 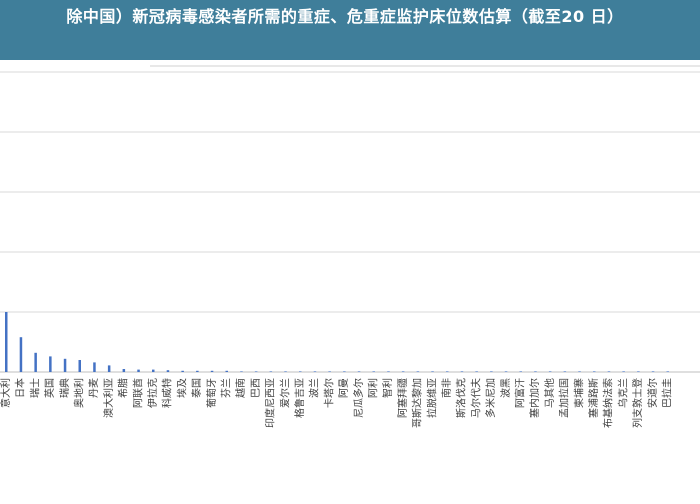 I want to click on x-tick-label: 瑞典, so click(x=64, y=388).